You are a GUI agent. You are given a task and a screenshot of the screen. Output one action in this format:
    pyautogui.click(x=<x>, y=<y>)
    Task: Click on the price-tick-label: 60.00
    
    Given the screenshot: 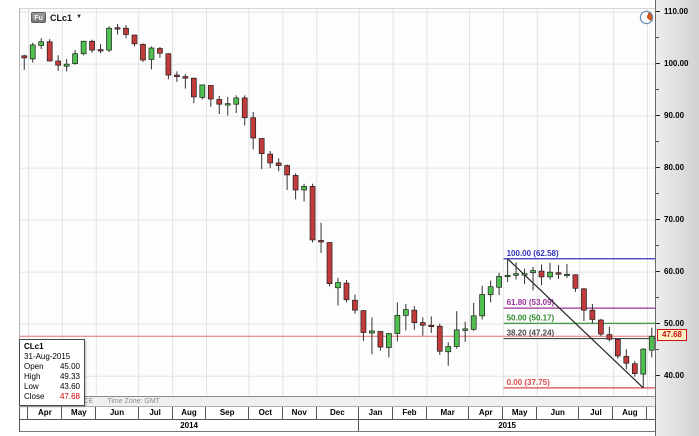 What is the action you would take?
    pyautogui.click(x=674, y=272)
    